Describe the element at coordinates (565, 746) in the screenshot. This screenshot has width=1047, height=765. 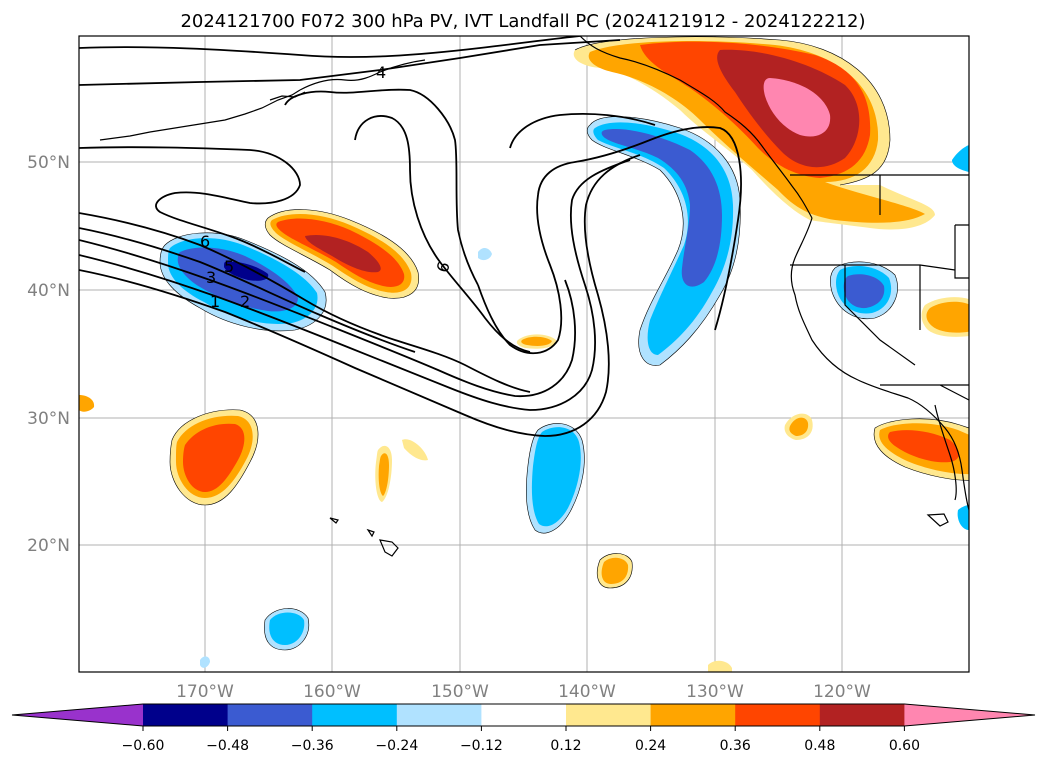
I see `colorbar-tick-label: 0.12` at that location.